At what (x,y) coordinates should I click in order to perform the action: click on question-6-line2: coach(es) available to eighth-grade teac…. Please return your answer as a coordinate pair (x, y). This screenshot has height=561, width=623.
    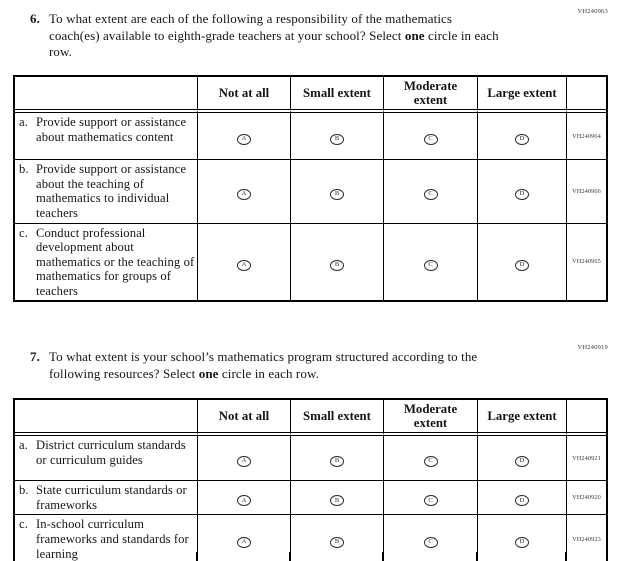
    Looking at the image, I should click on (274, 35).